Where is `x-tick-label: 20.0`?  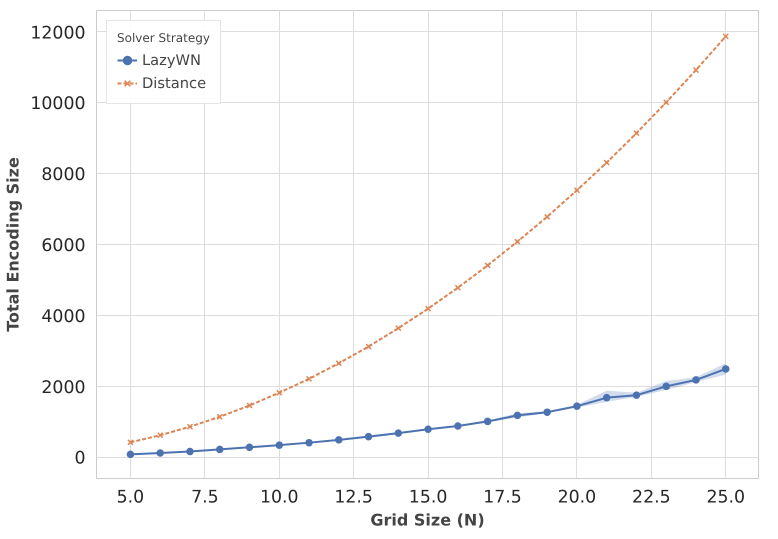
x-tick-label: 20.0 is located at coordinates (577, 498).